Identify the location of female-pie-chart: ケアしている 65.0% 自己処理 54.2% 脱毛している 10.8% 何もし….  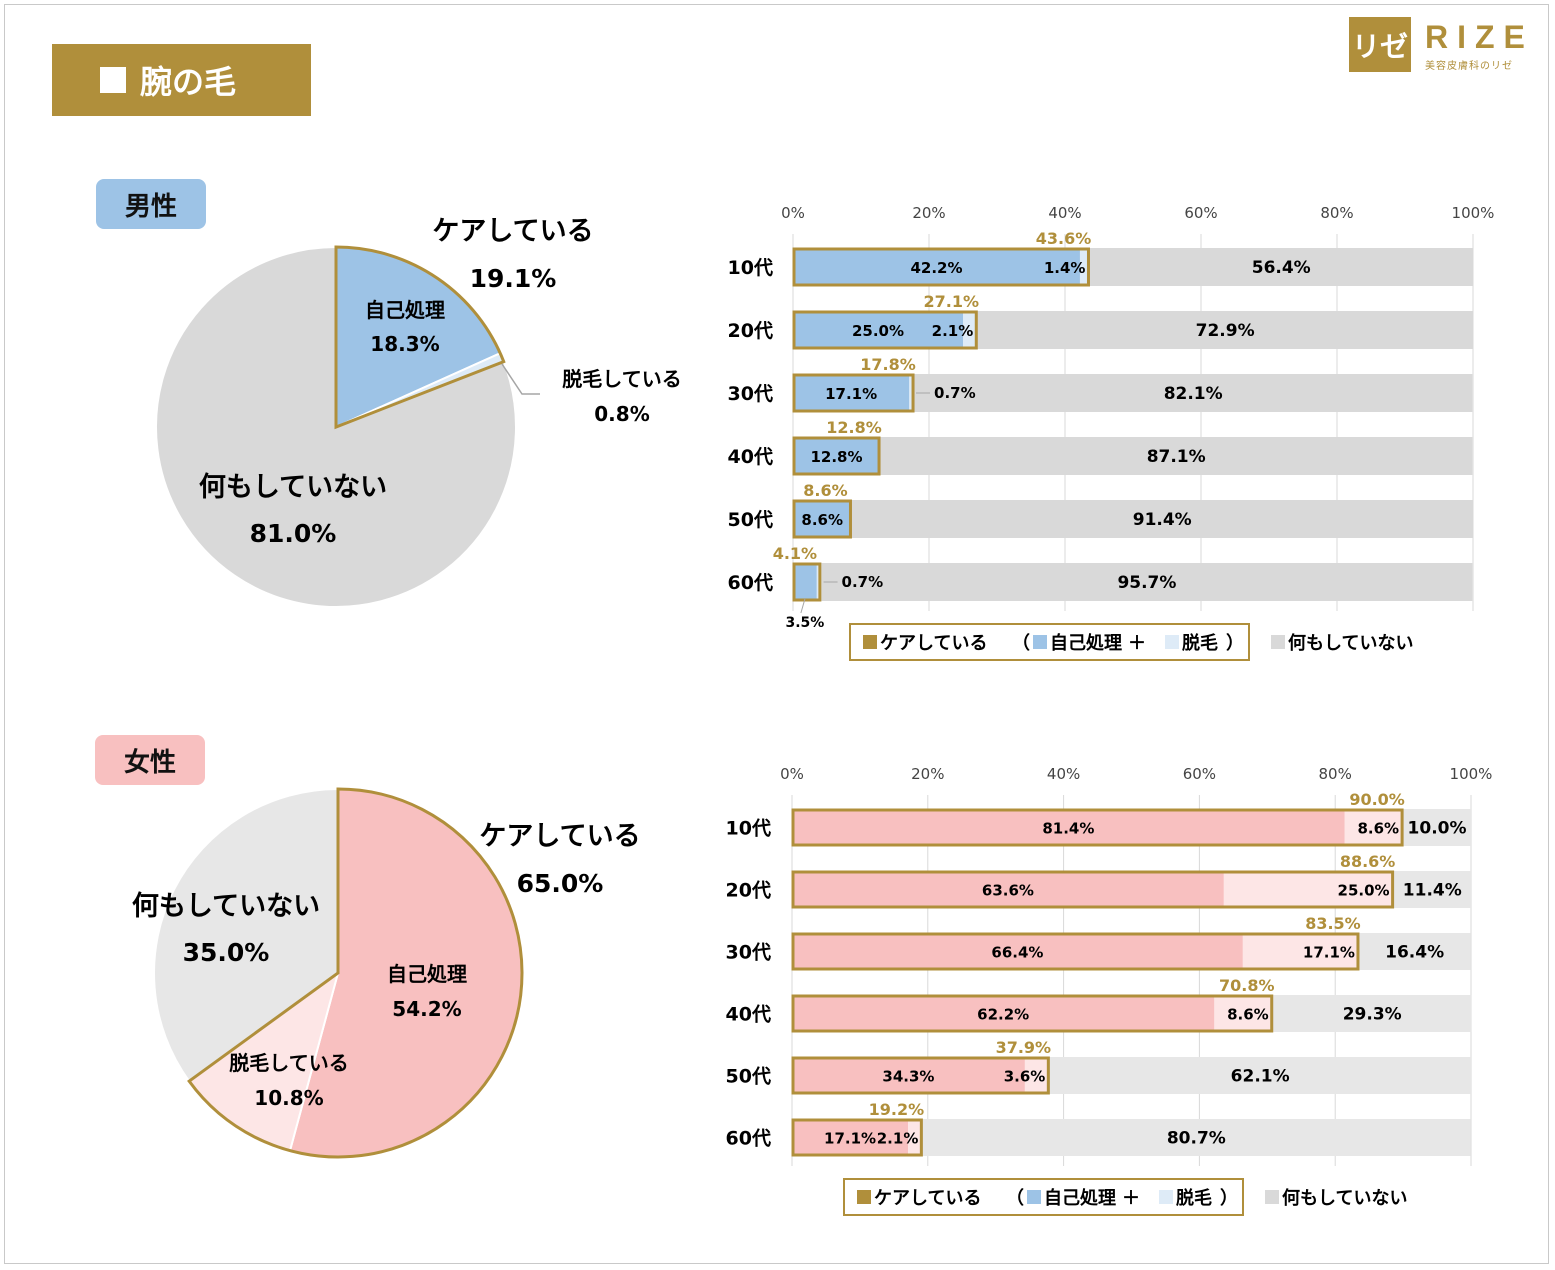
(386, 973).